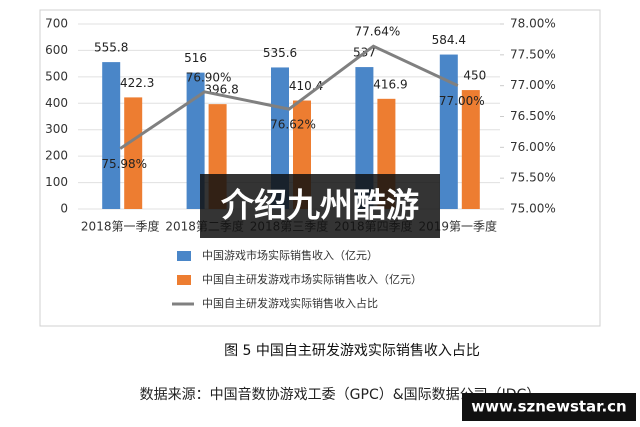 The width and height of the screenshot is (640, 427). What do you see at coordinates (533, 85) in the screenshot?
I see `y2-tick-label: 77.00%` at bounding box center [533, 85].